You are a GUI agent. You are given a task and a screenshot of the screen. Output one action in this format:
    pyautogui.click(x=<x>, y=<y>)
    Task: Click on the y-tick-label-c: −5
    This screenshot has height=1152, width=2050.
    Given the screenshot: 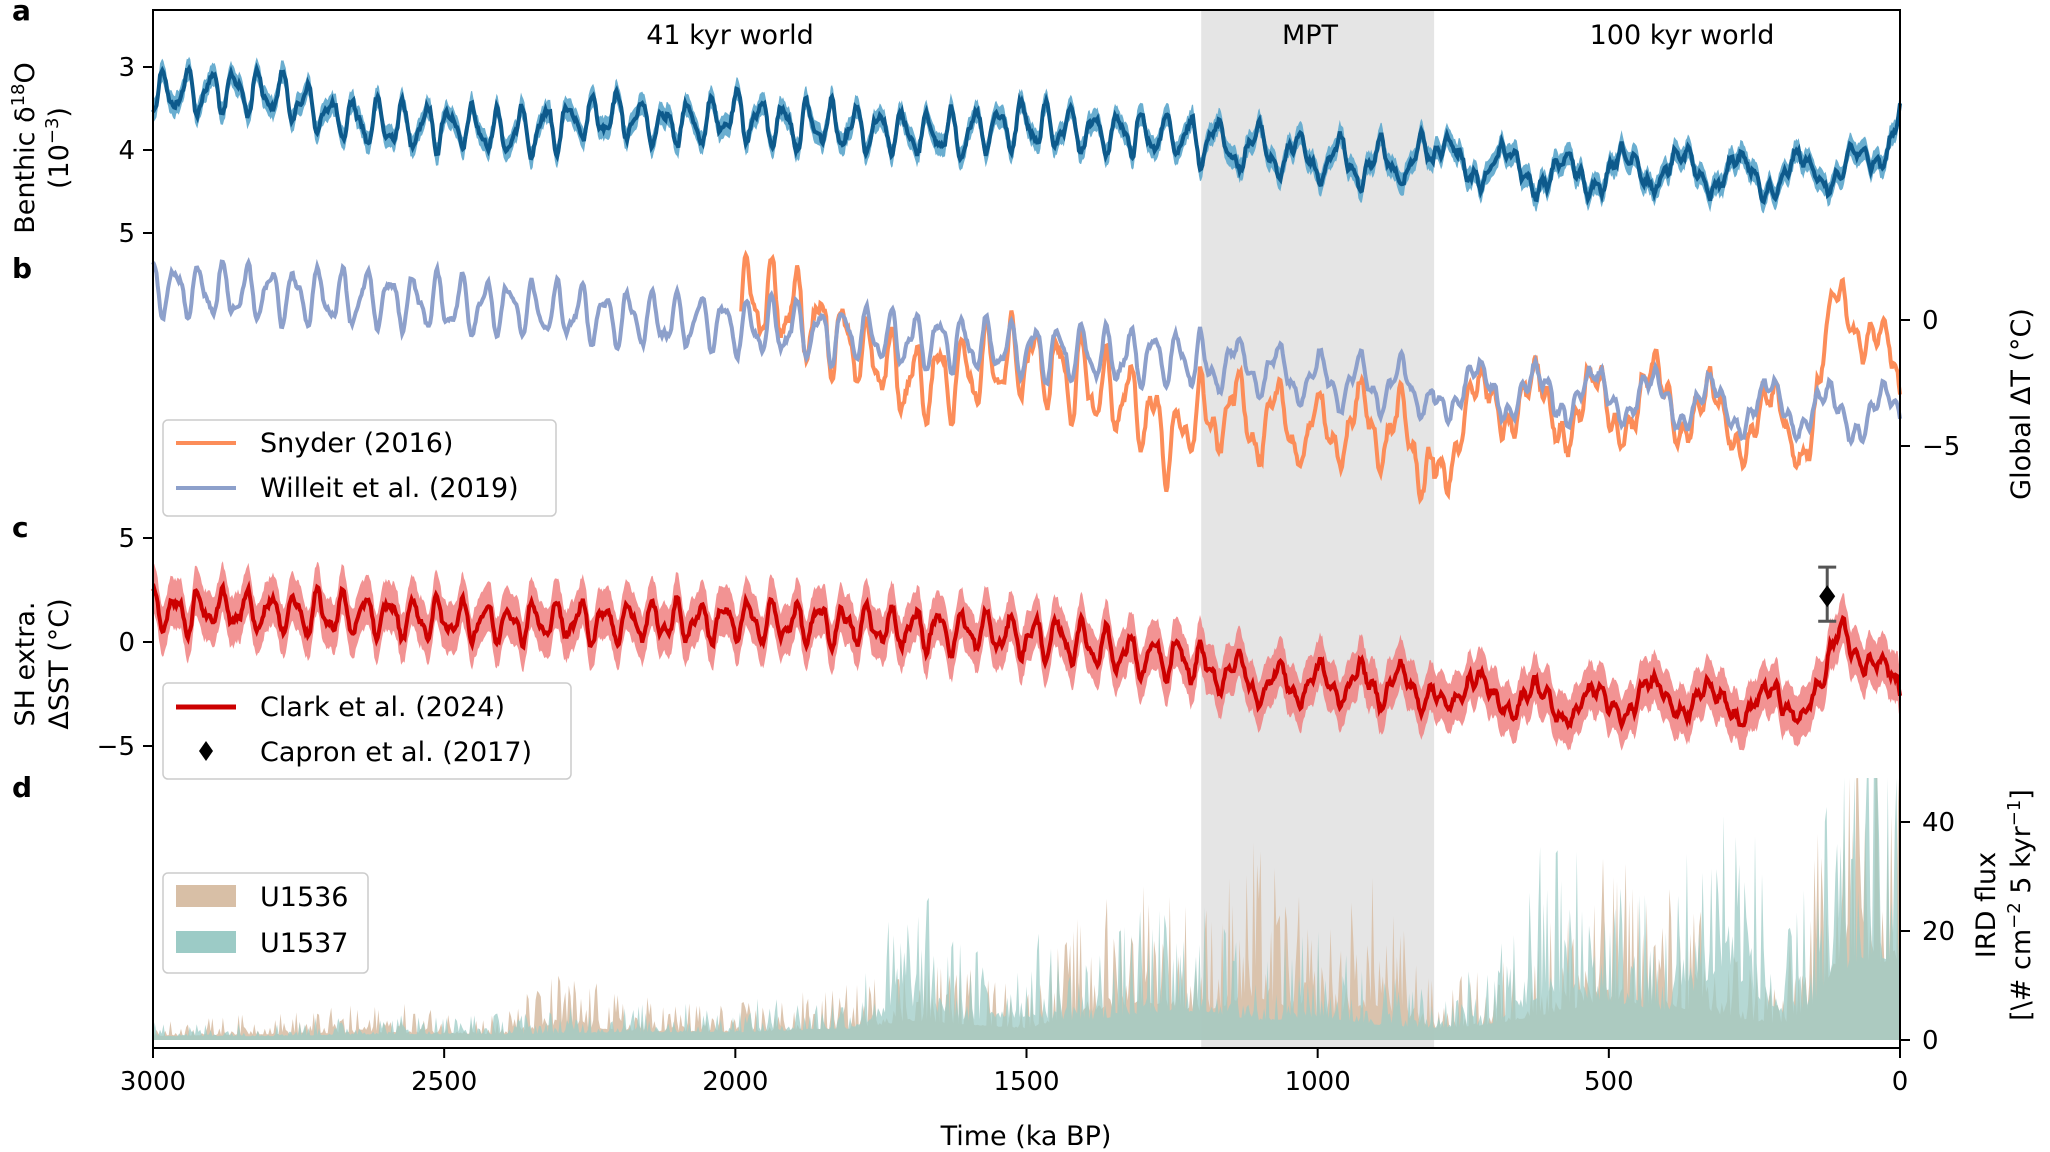 What is the action you would take?
    pyautogui.click(x=116, y=747)
    